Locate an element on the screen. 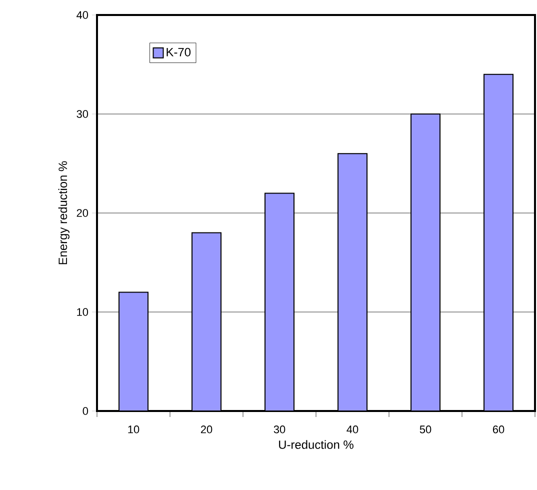 The image size is (537, 490). y-tick-label: 0 is located at coordinates (85, 411).